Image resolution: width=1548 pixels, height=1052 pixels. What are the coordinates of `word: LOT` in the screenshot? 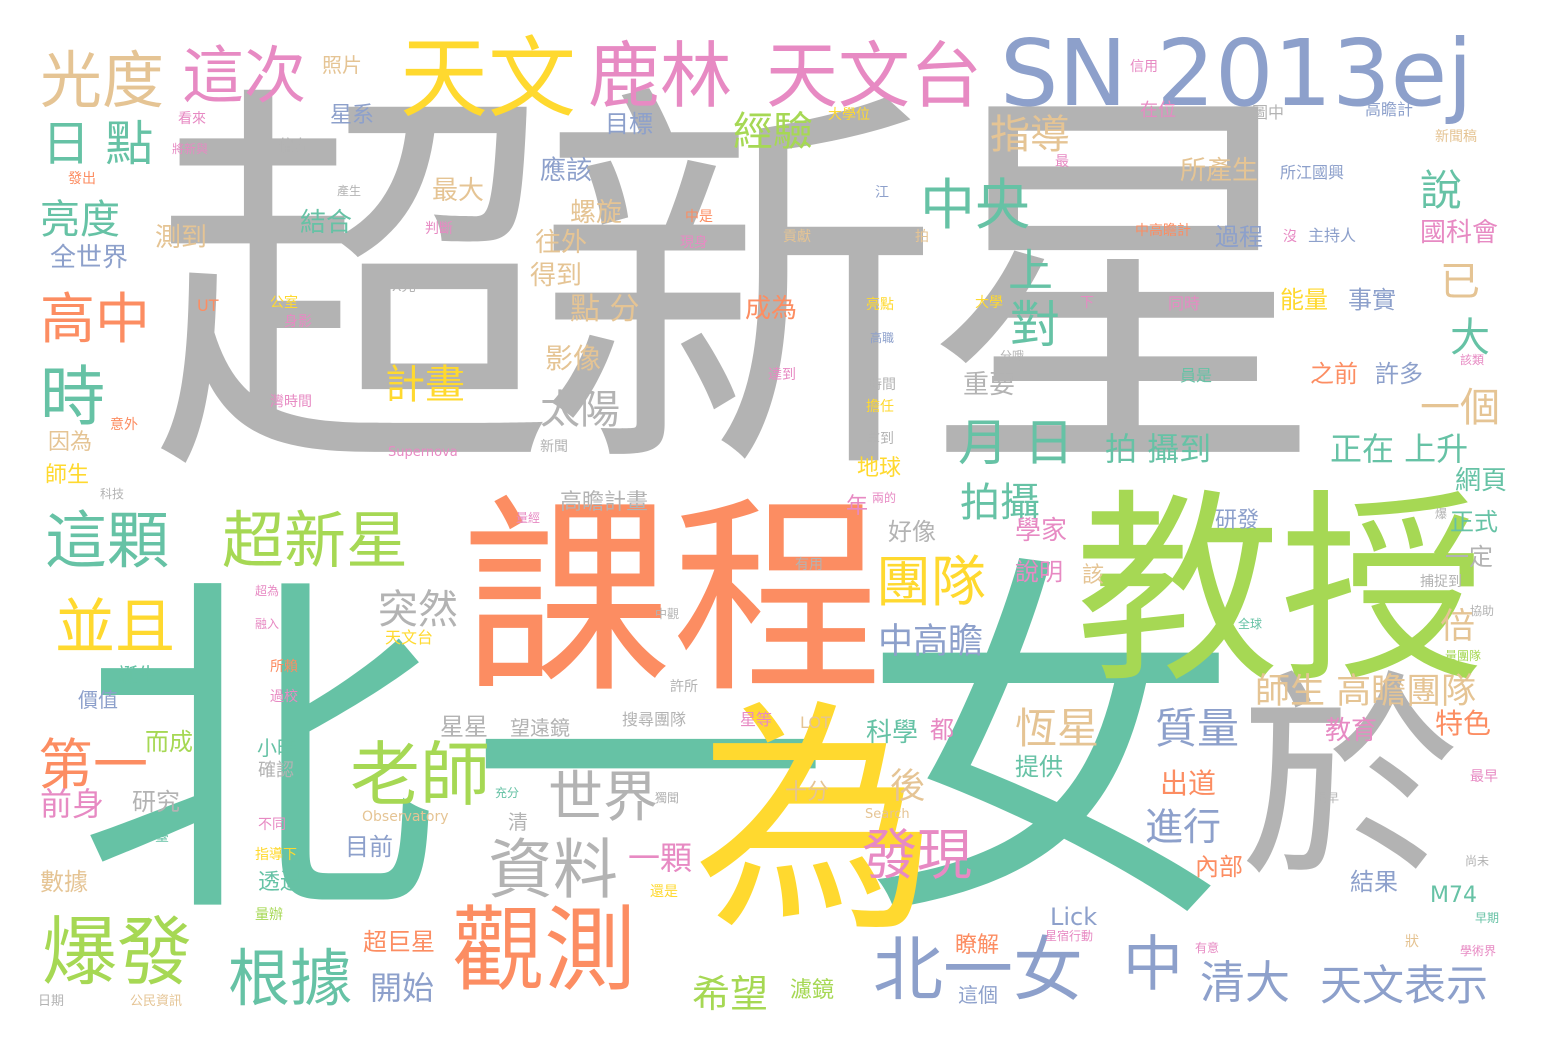 It's located at (815, 722).